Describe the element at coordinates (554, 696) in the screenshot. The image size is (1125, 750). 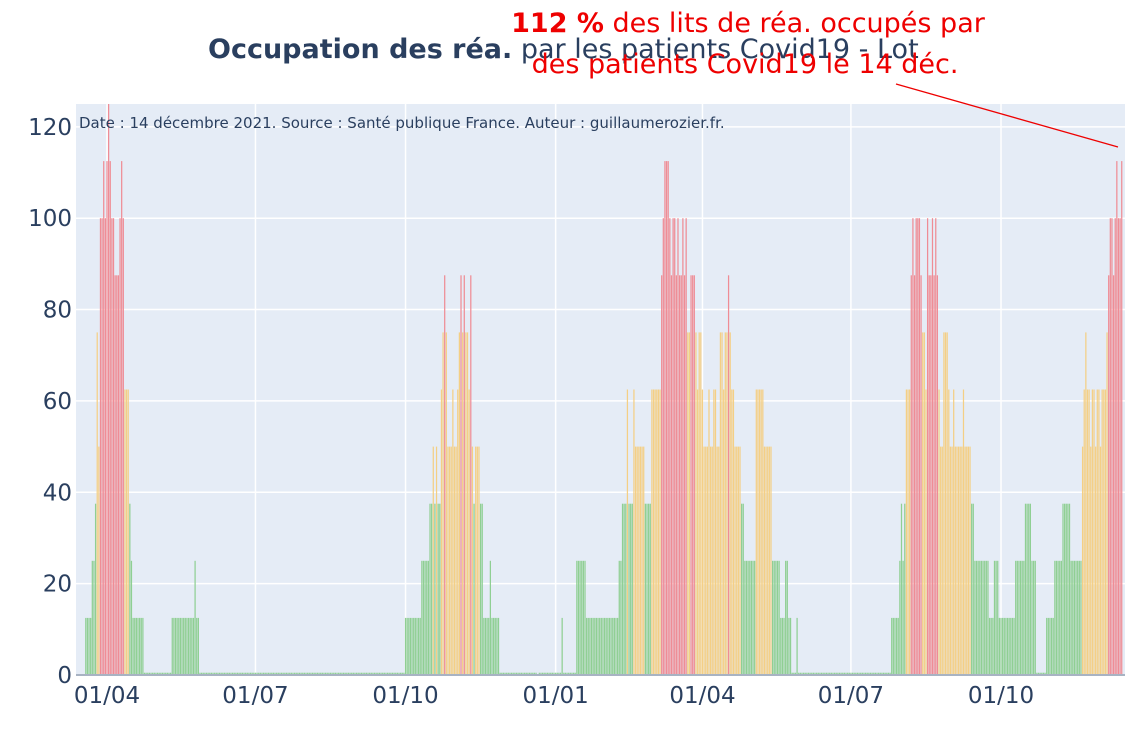
I see `x-tick-labels: 01/04 01/07 01/10 01/01 01/04 01/07 01/10` at that location.